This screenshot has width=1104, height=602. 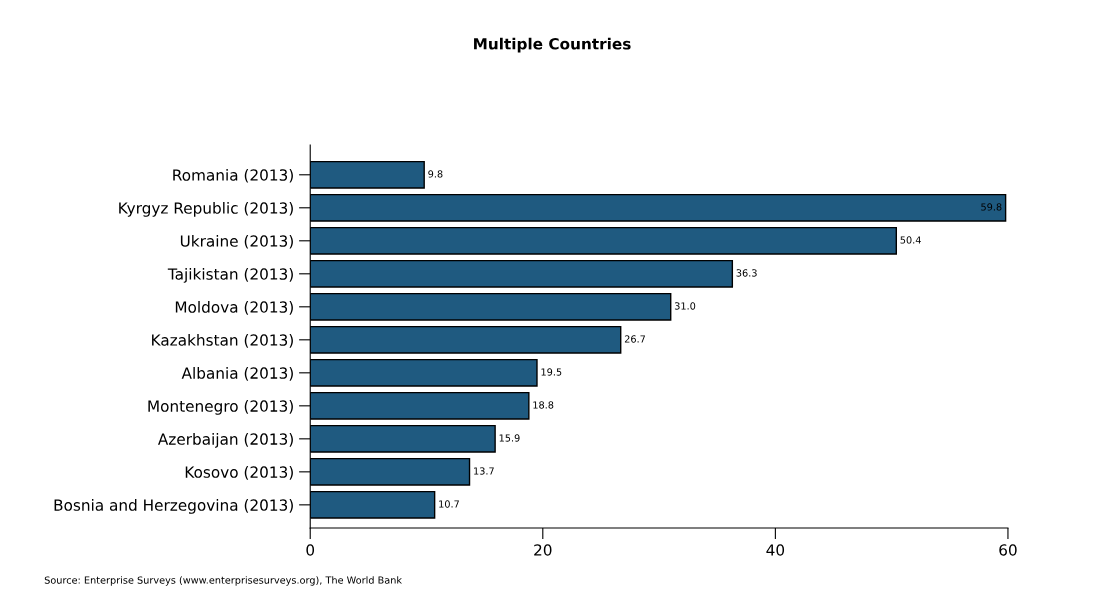 I want to click on data-label: 18.8, so click(x=543, y=405).